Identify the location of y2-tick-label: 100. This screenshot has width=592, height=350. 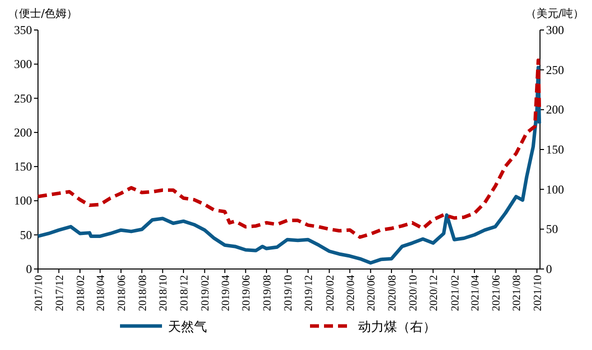
(555, 189).